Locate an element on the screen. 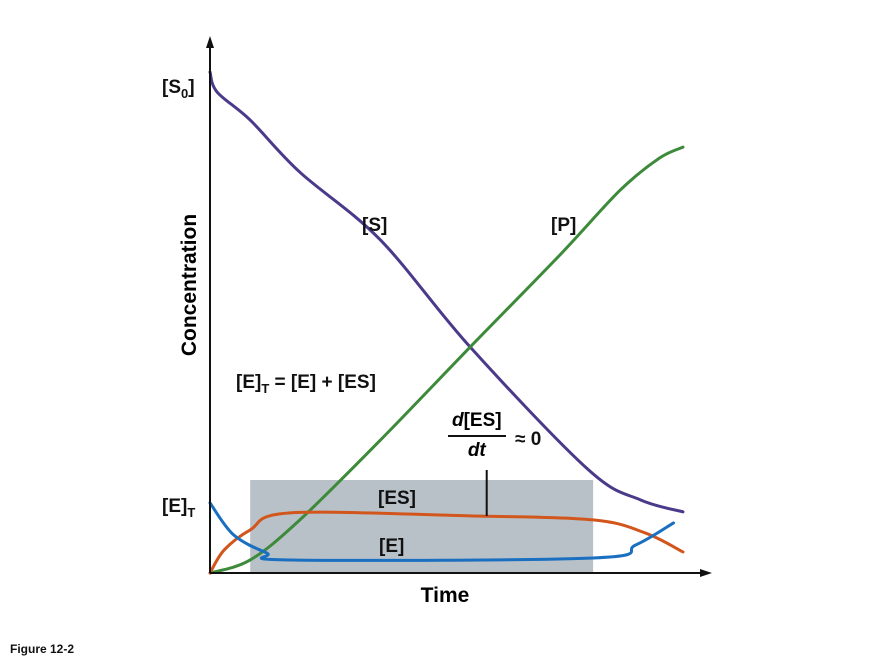 The image size is (880, 660). steady-state-fraction: d[ES] dt is located at coordinates (477, 436).